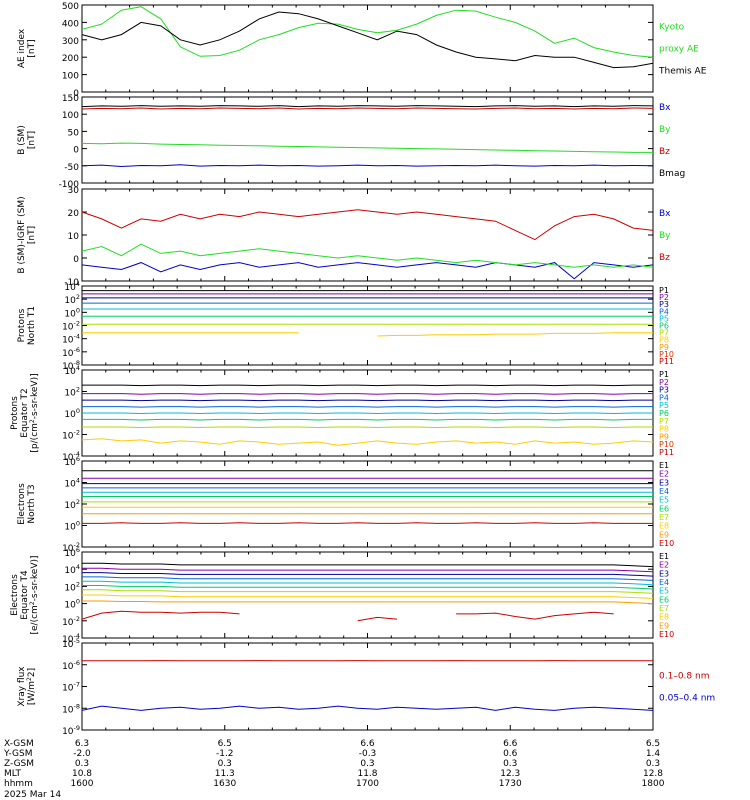  Describe the element at coordinates (72, 392) in the screenshot. I see `y-tick-label: 10²` at that location.